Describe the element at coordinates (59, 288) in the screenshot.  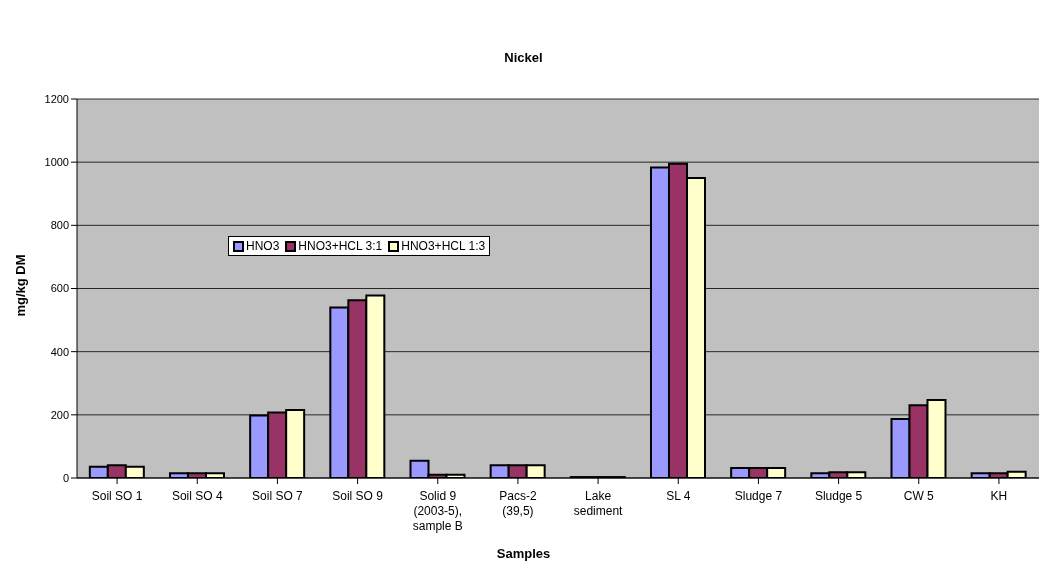
I see `y-tick-label: 600` at that location.